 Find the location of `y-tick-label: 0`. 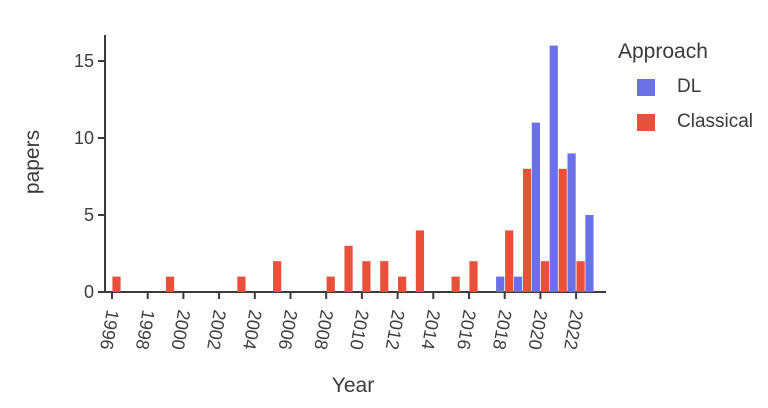

y-tick-label: 0 is located at coordinates (89, 292).